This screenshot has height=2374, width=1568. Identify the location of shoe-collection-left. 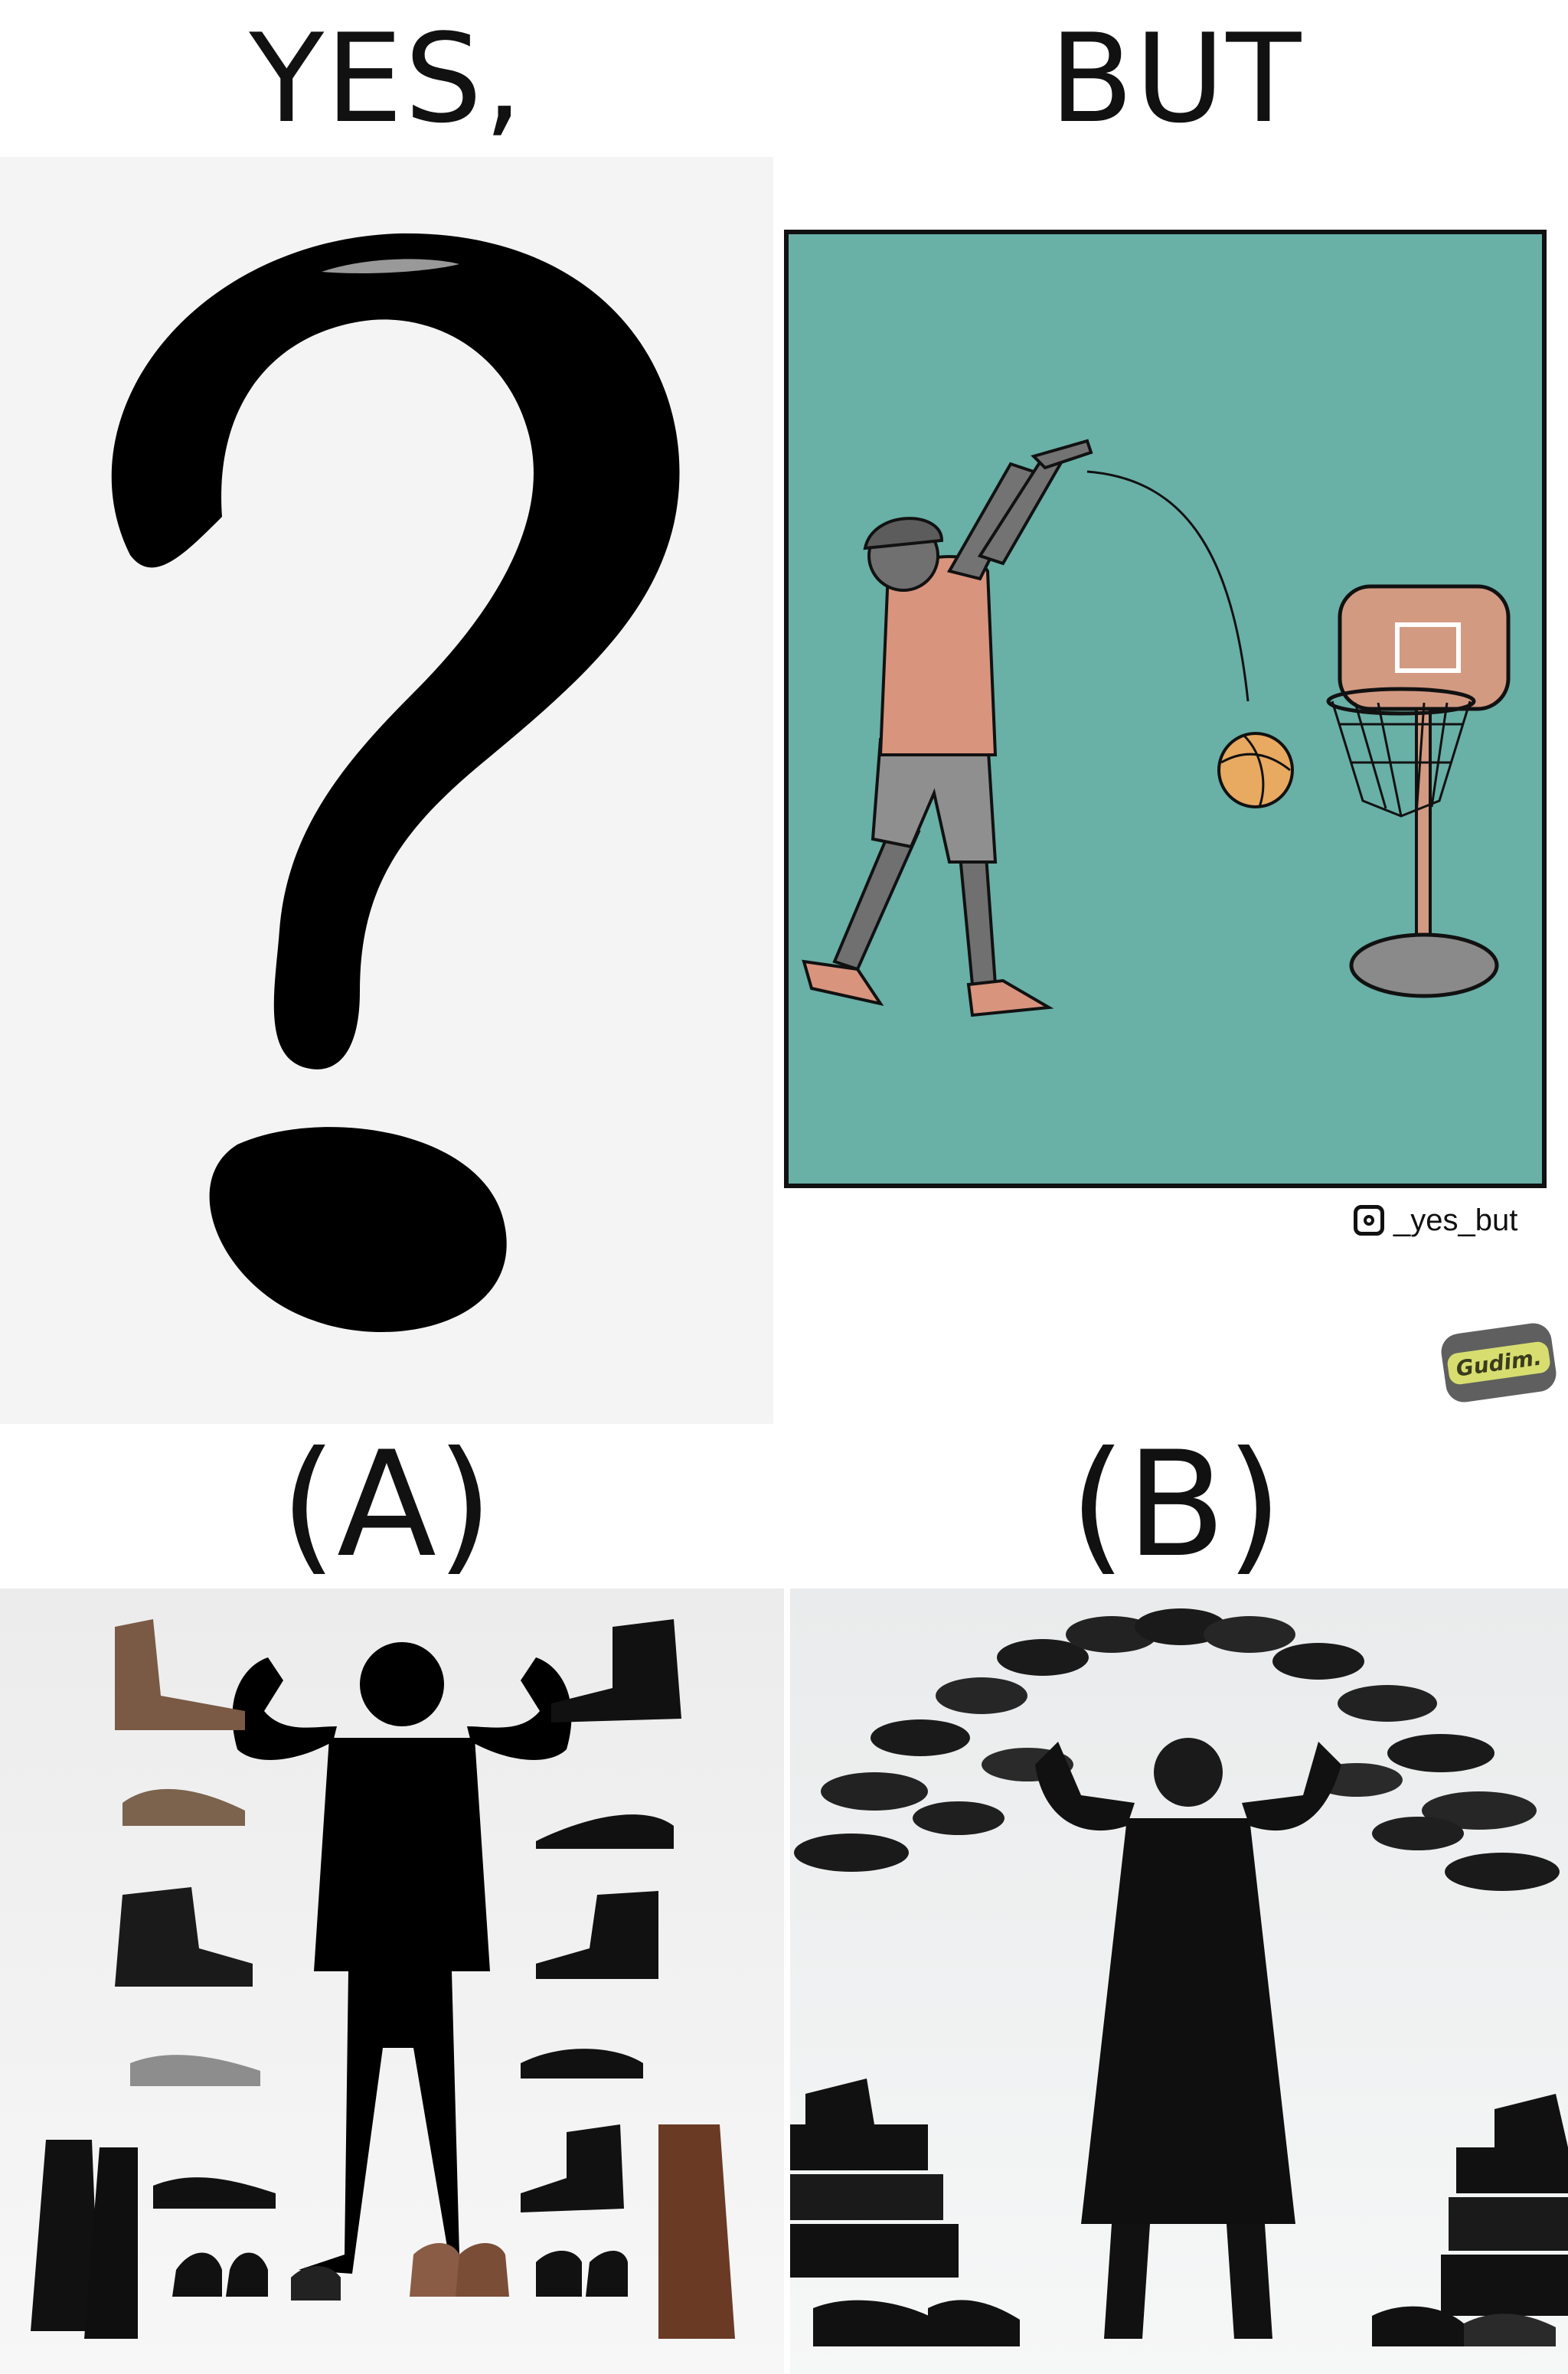
(153, 1979).